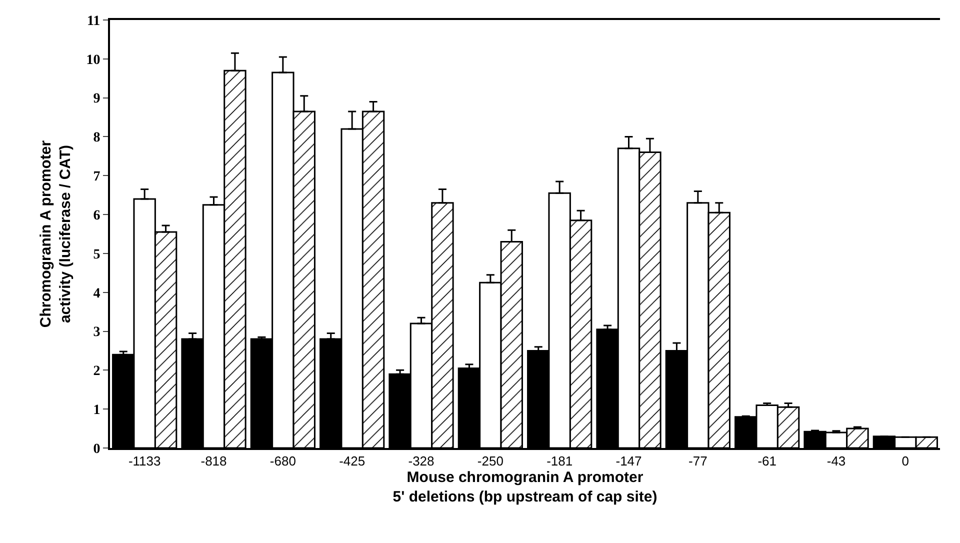  What do you see at coordinates (96, 294) in the screenshot?
I see `y-tick-label: 4` at bounding box center [96, 294].